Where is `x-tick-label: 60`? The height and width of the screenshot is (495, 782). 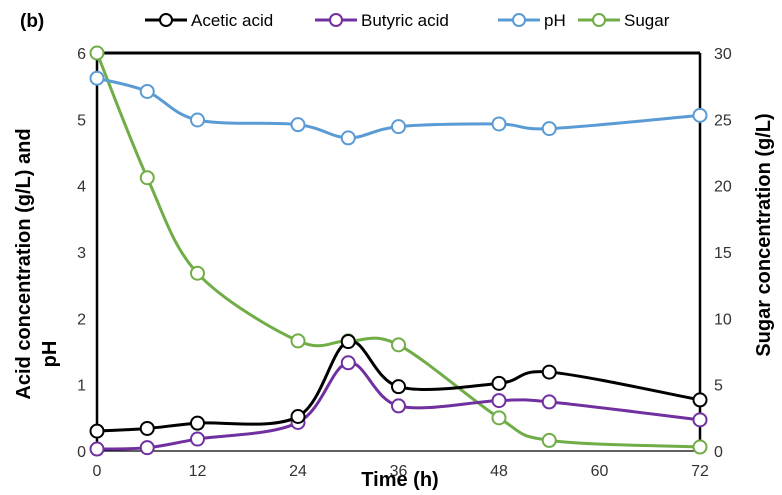 x-tick-label: 60 is located at coordinates (600, 471).